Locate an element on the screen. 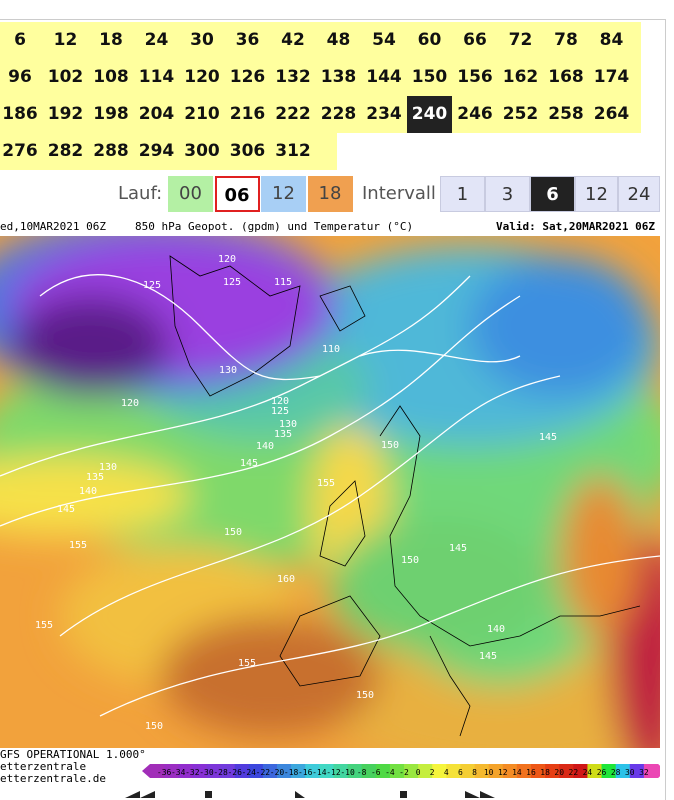  scale-label: 26 is located at coordinates (602, 772).